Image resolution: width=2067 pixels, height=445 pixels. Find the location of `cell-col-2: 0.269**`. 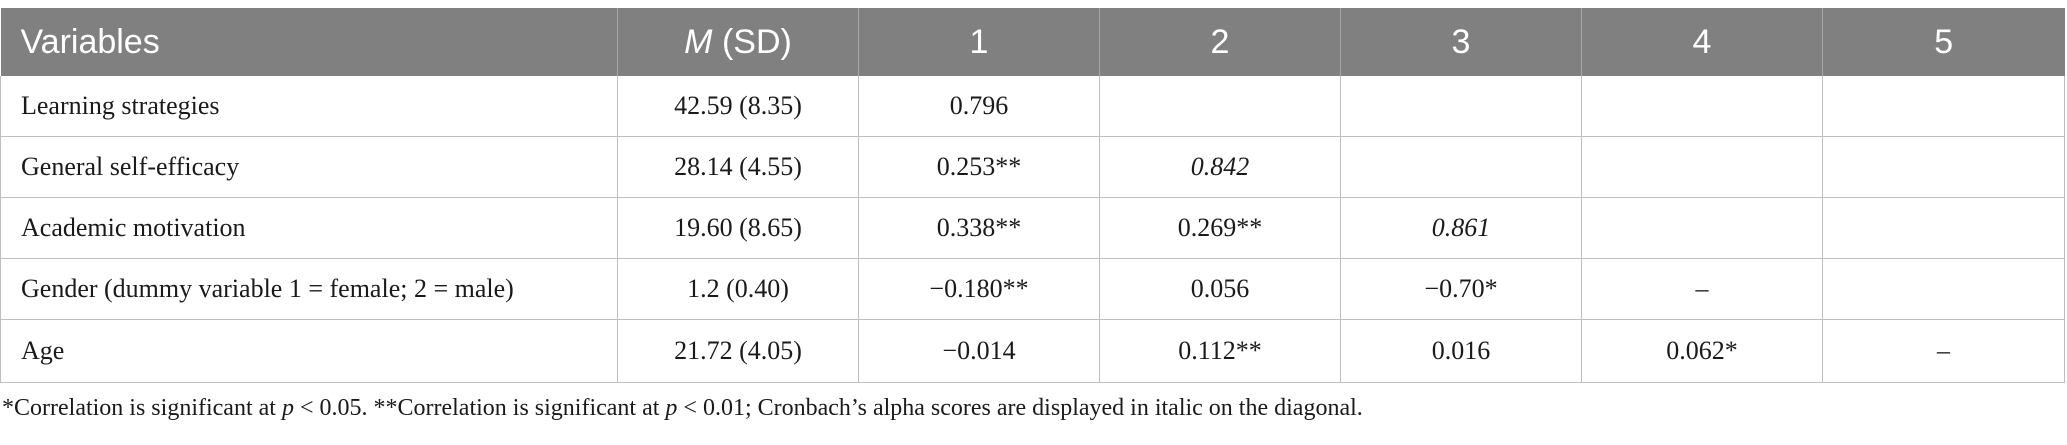

cell-col-2: 0.269** is located at coordinates (1220, 228).